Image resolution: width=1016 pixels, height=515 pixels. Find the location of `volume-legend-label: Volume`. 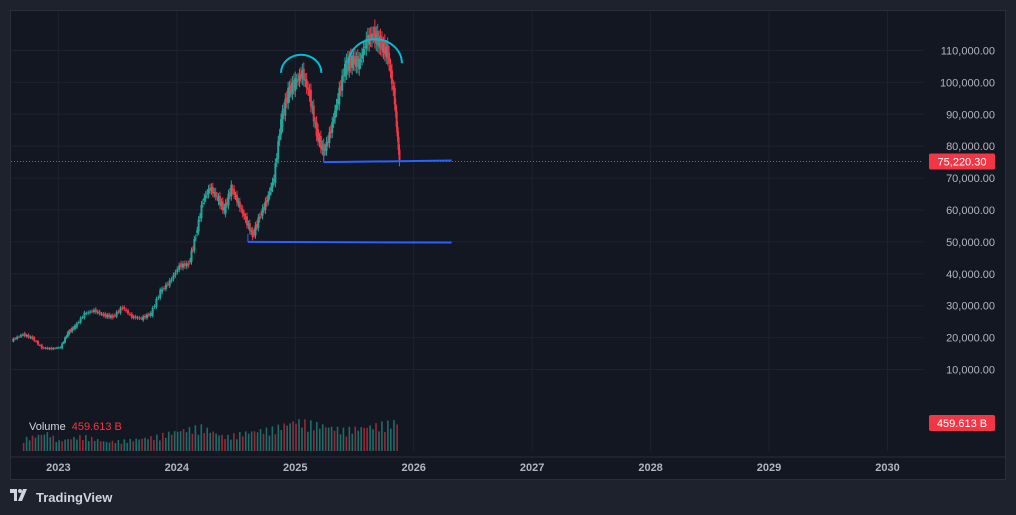

volume-legend-label: Volume is located at coordinates (47, 427).